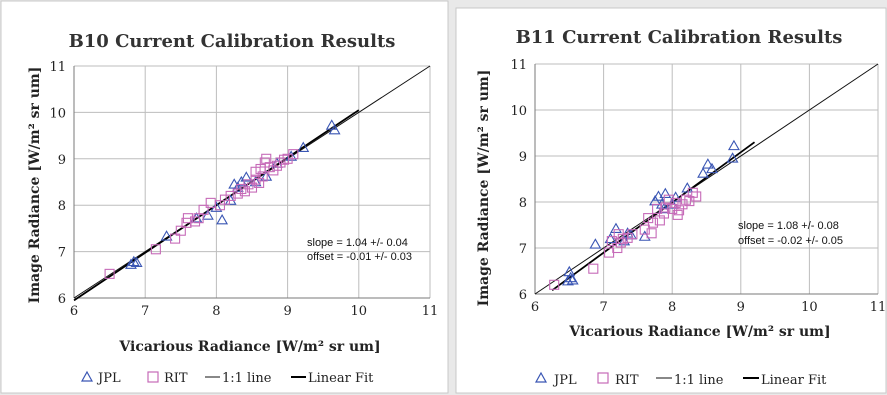 This screenshot has height=395, width=887. I want to click on chart-title: B11 Current Calibration Results, so click(679, 37).